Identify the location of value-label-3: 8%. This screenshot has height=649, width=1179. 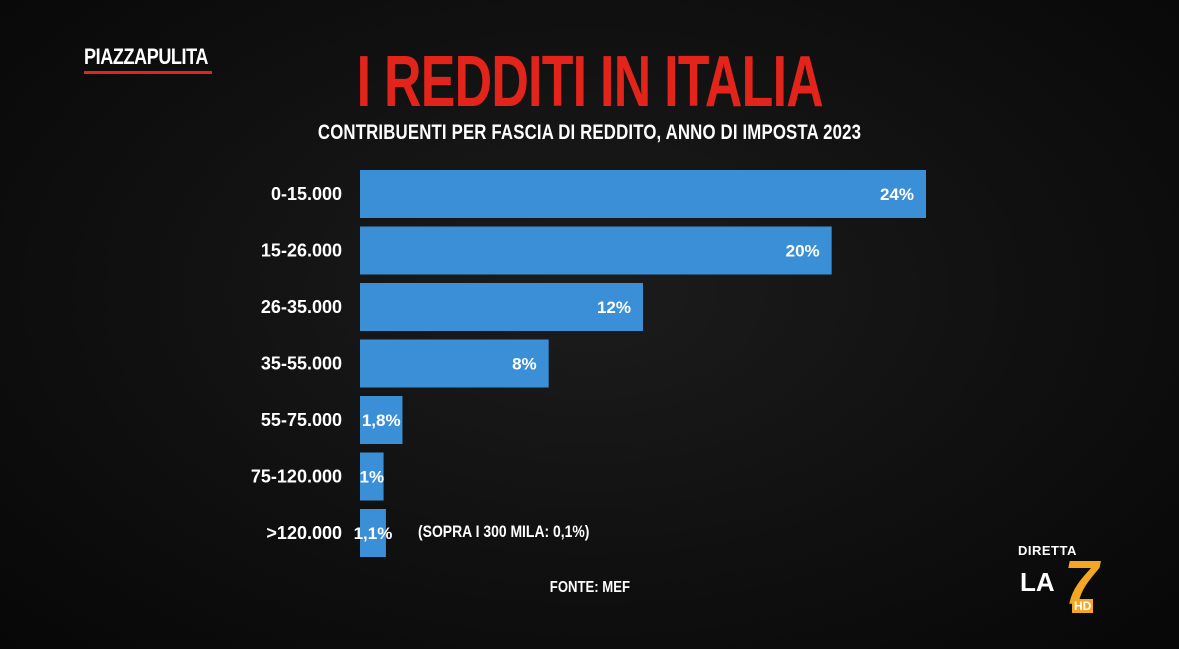
(524, 364).